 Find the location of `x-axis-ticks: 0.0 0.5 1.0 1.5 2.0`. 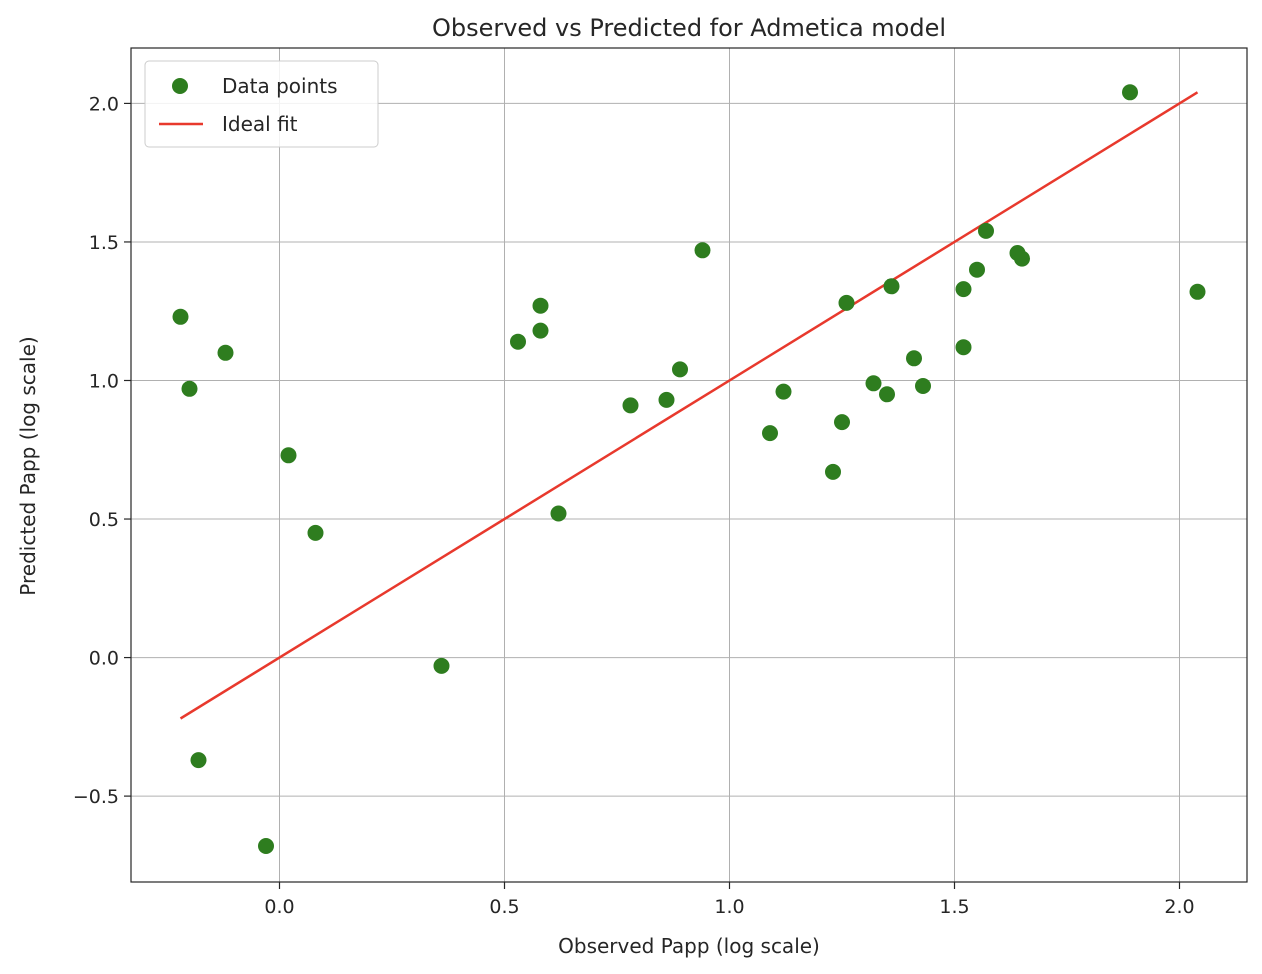

x-axis-ticks: 0.0 0.5 1.0 1.5 2.0 is located at coordinates (729, 900).